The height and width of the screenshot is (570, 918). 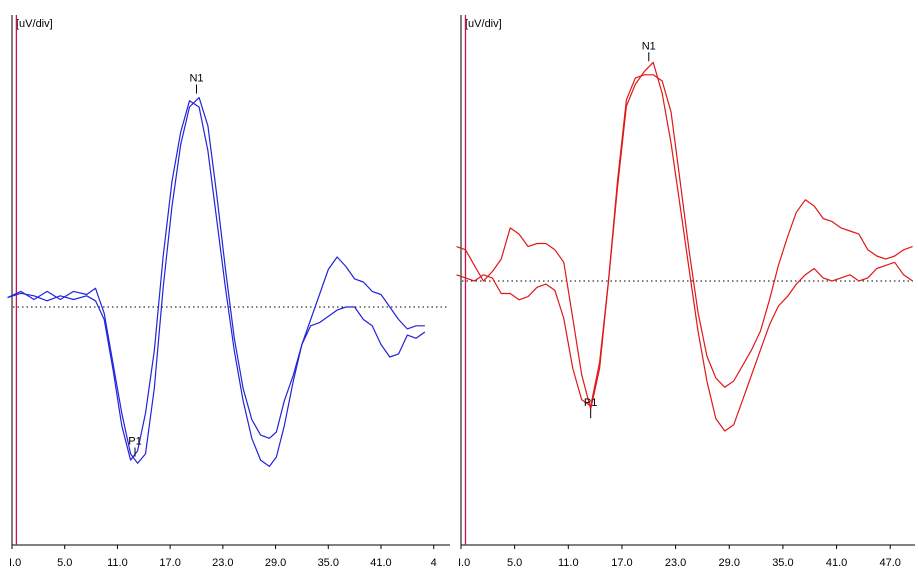 What do you see at coordinates (621, 563) in the screenshot?
I see `right-x-tick-label: 17.0` at bounding box center [621, 563].